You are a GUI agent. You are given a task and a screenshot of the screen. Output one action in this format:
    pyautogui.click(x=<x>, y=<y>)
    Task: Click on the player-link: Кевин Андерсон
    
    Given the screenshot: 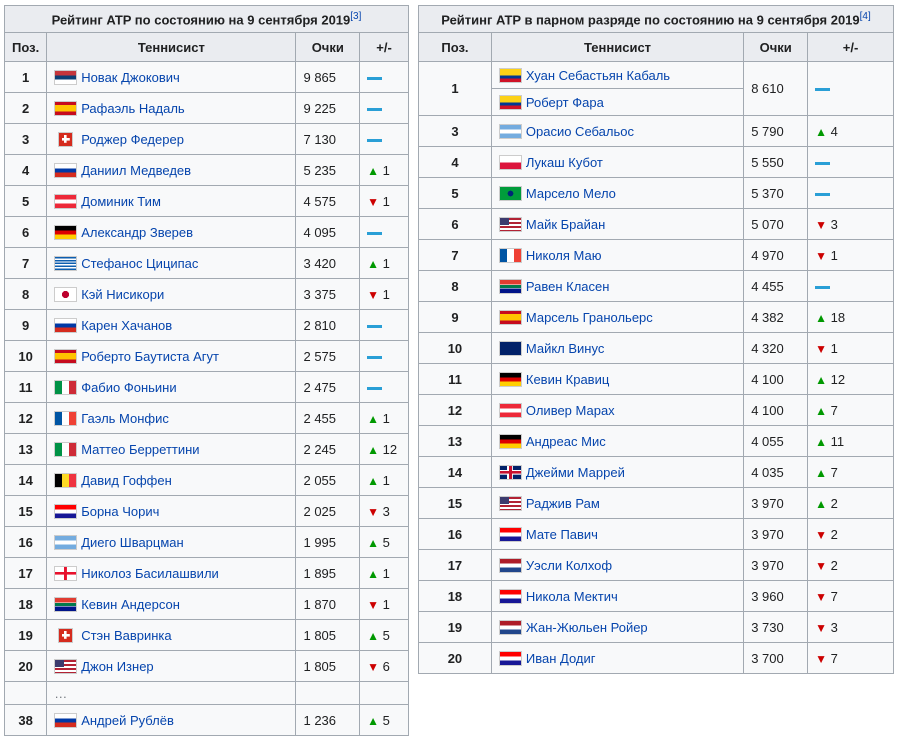 What is the action you would take?
    pyautogui.click(x=130, y=604)
    